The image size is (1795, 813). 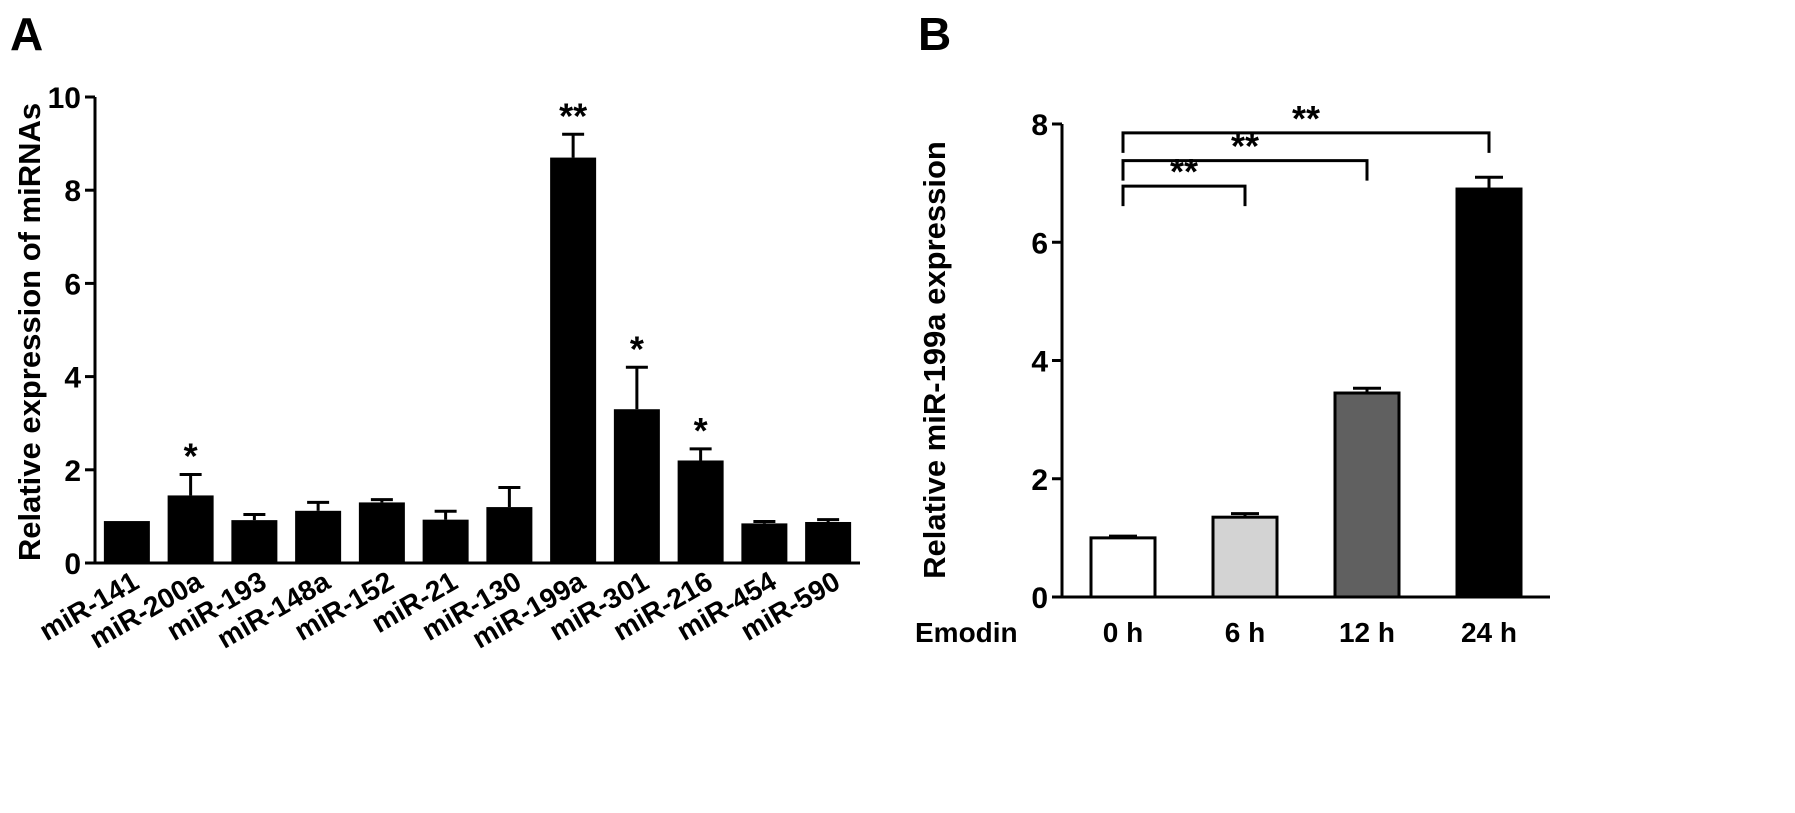 What do you see at coordinates (72, 471) in the screenshot?
I see `panel-a-y-tick-label: 2` at bounding box center [72, 471].